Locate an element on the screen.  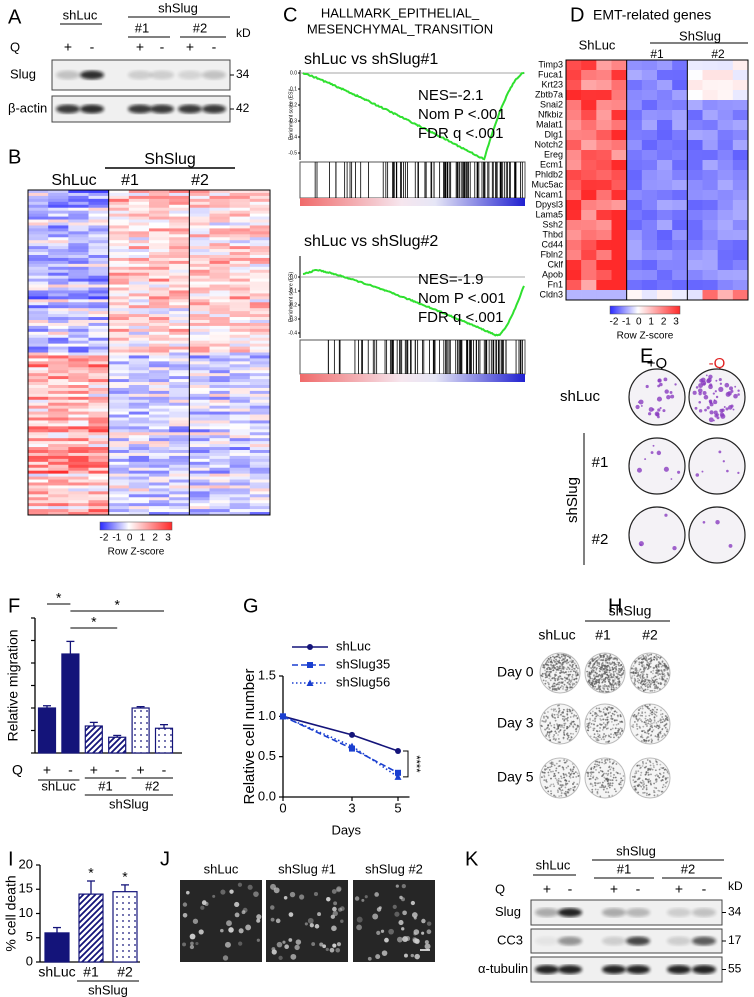
marker is located at coordinates (310, 665).